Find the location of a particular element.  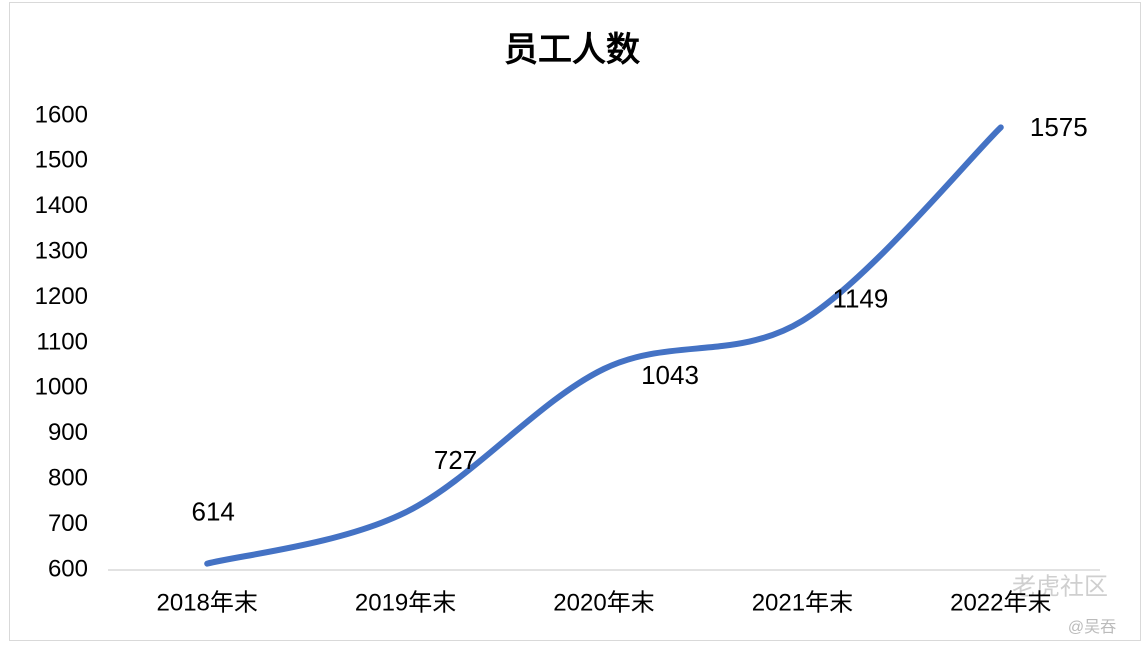

data-label: 1149 is located at coordinates (860, 299).